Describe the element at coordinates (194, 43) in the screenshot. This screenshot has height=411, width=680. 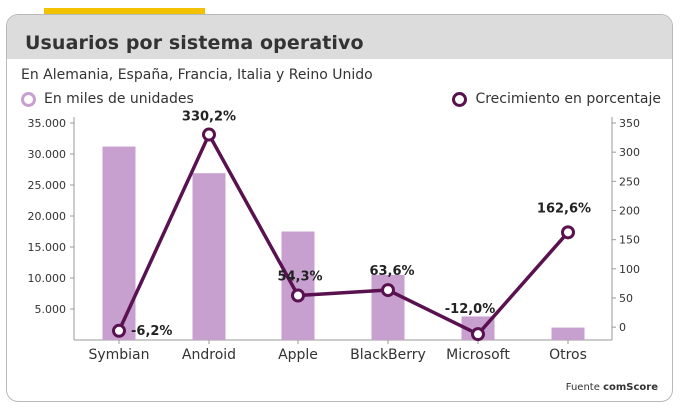
I see `chart-title: Usuarios por sistema operativo` at that location.